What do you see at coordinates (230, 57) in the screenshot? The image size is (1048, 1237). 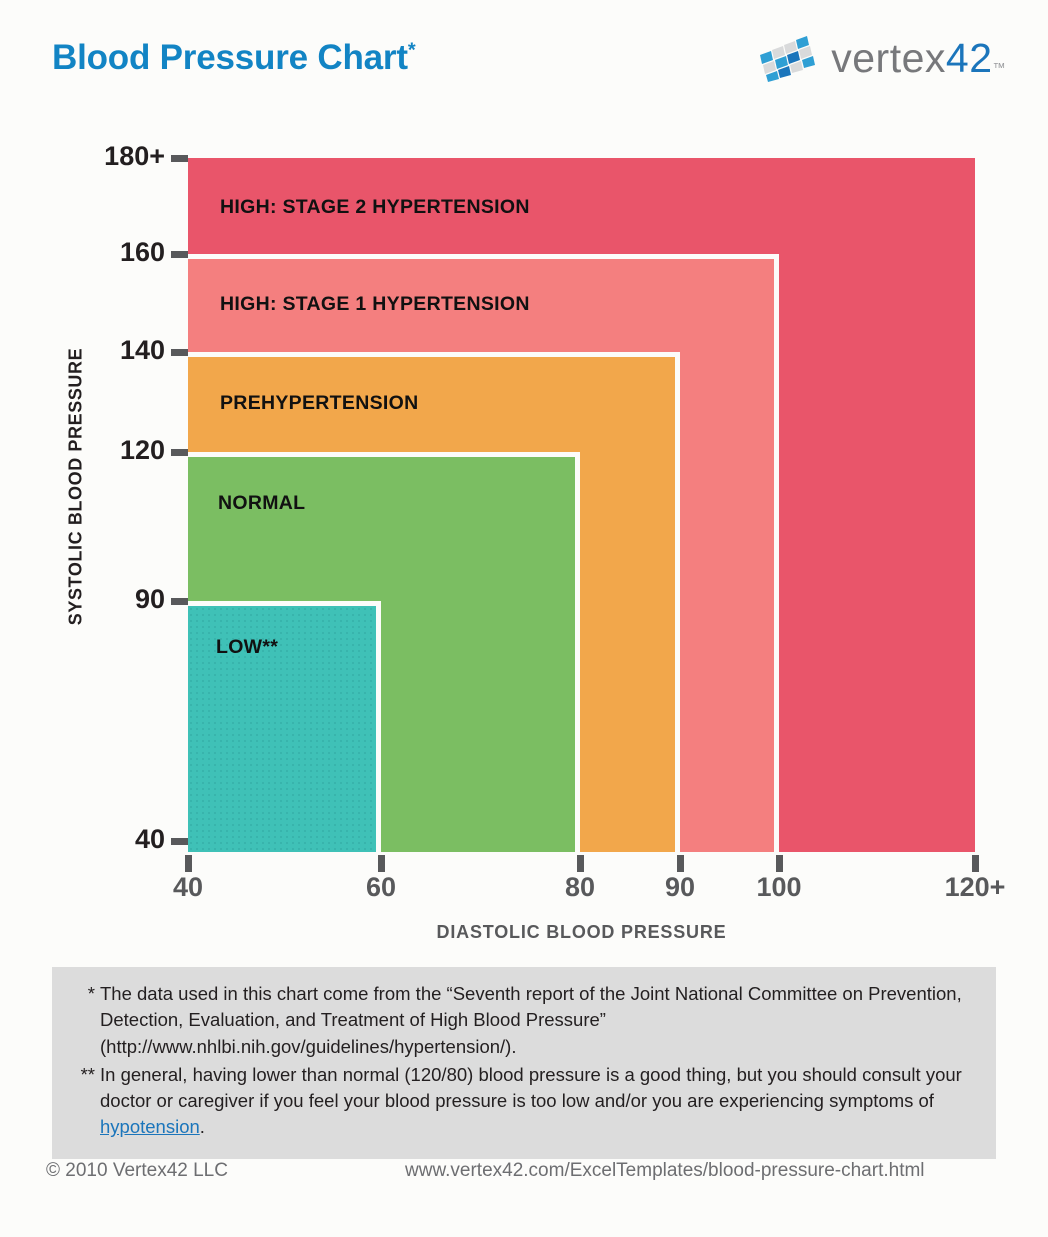 I see `page-title-text: Blood Pressure Chart` at bounding box center [230, 57].